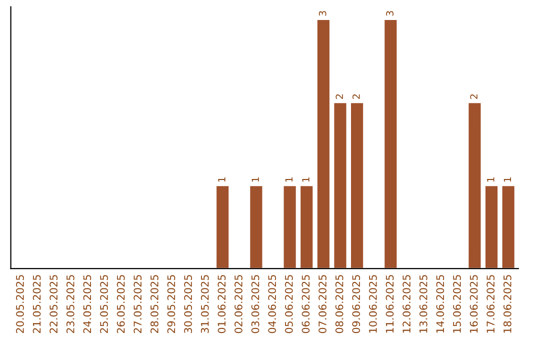  What do you see at coordinates (423, 304) in the screenshot?
I see `x-tick-label: 13.06.2025` at bounding box center [423, 304].